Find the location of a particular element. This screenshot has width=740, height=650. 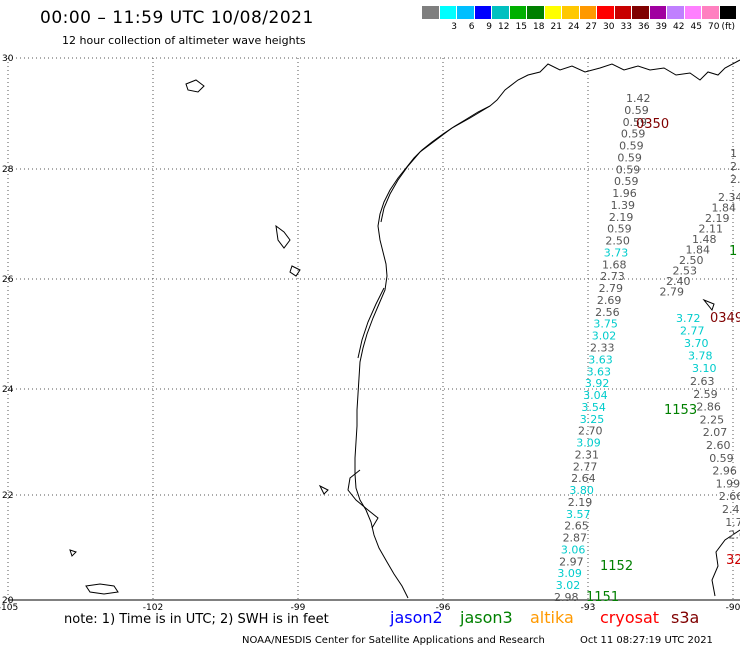

satellite-legend-item: altika is located at coordinates (552, 617).